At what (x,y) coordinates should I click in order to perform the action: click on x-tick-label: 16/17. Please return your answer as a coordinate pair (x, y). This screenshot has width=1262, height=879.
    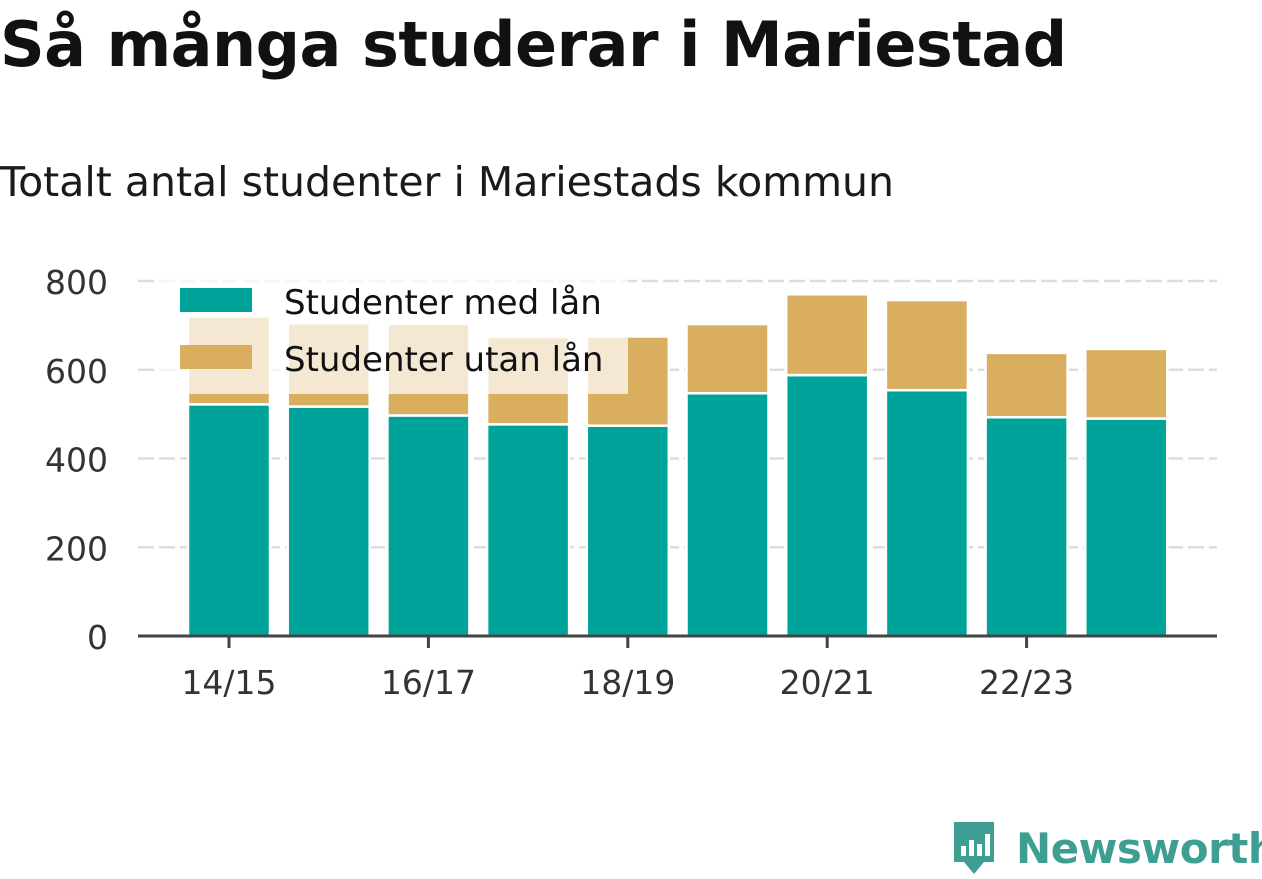
    Looking at the image, I should click on (428, 682).